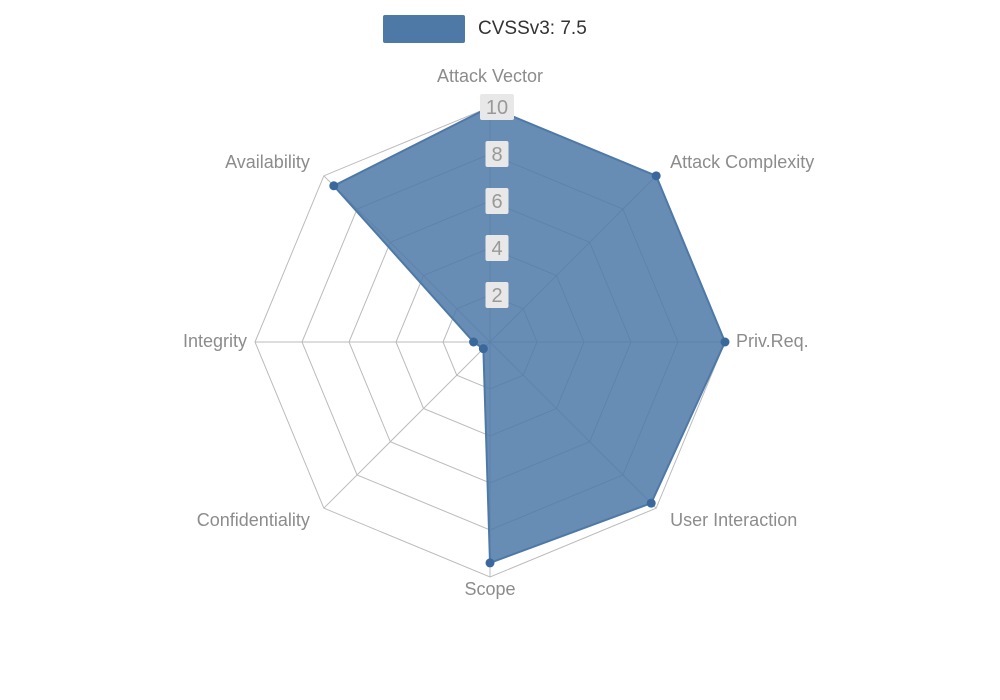 The width and height of the screenshot is (1000, 700). I want to click on tick-label: 10, so click(497, 108).